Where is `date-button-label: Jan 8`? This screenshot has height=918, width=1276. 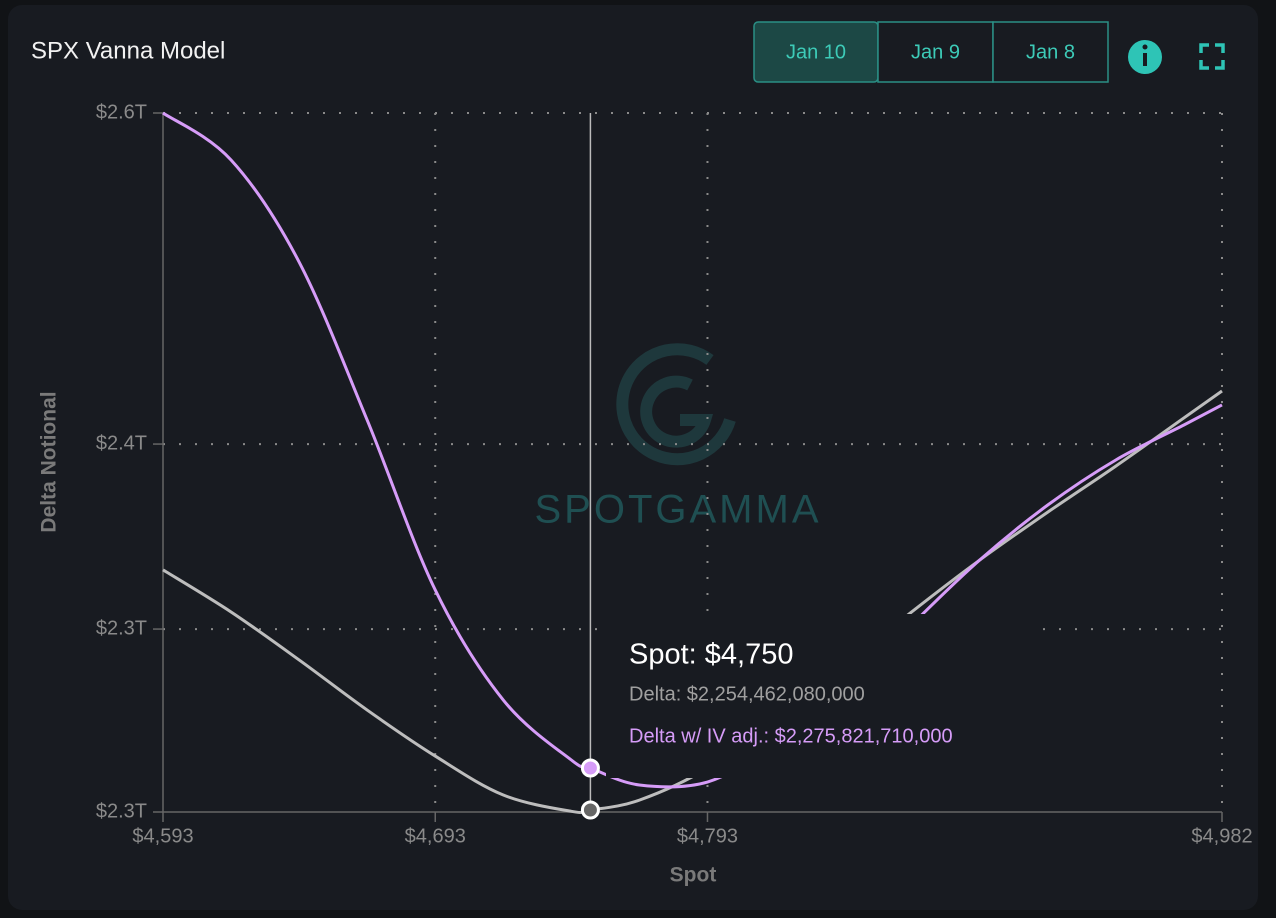 date-button-label: Jan 8 is located at coordinates (1050, 52).